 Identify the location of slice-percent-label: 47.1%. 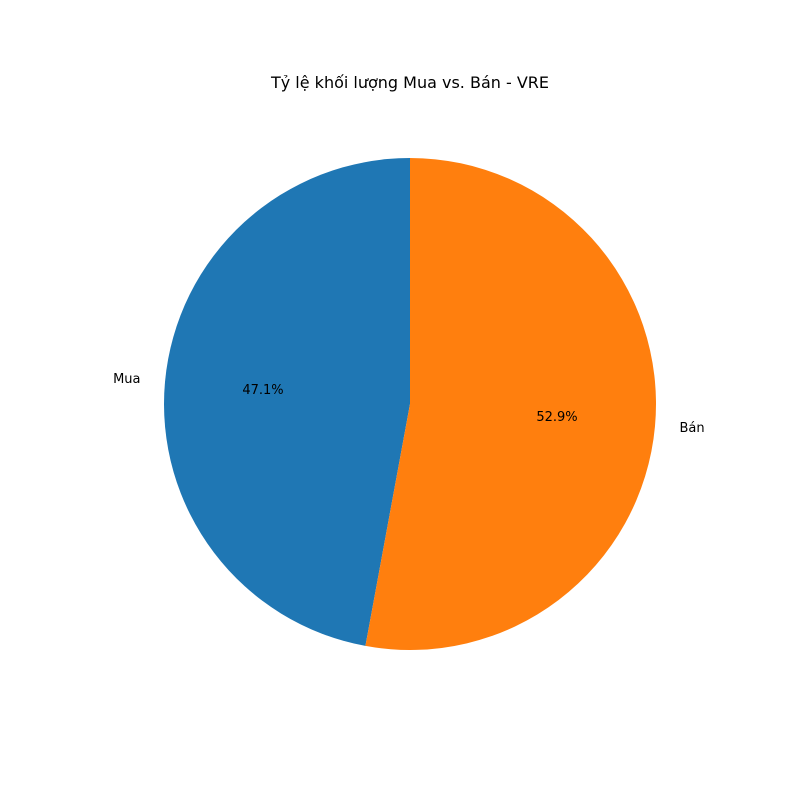
(262, 390).